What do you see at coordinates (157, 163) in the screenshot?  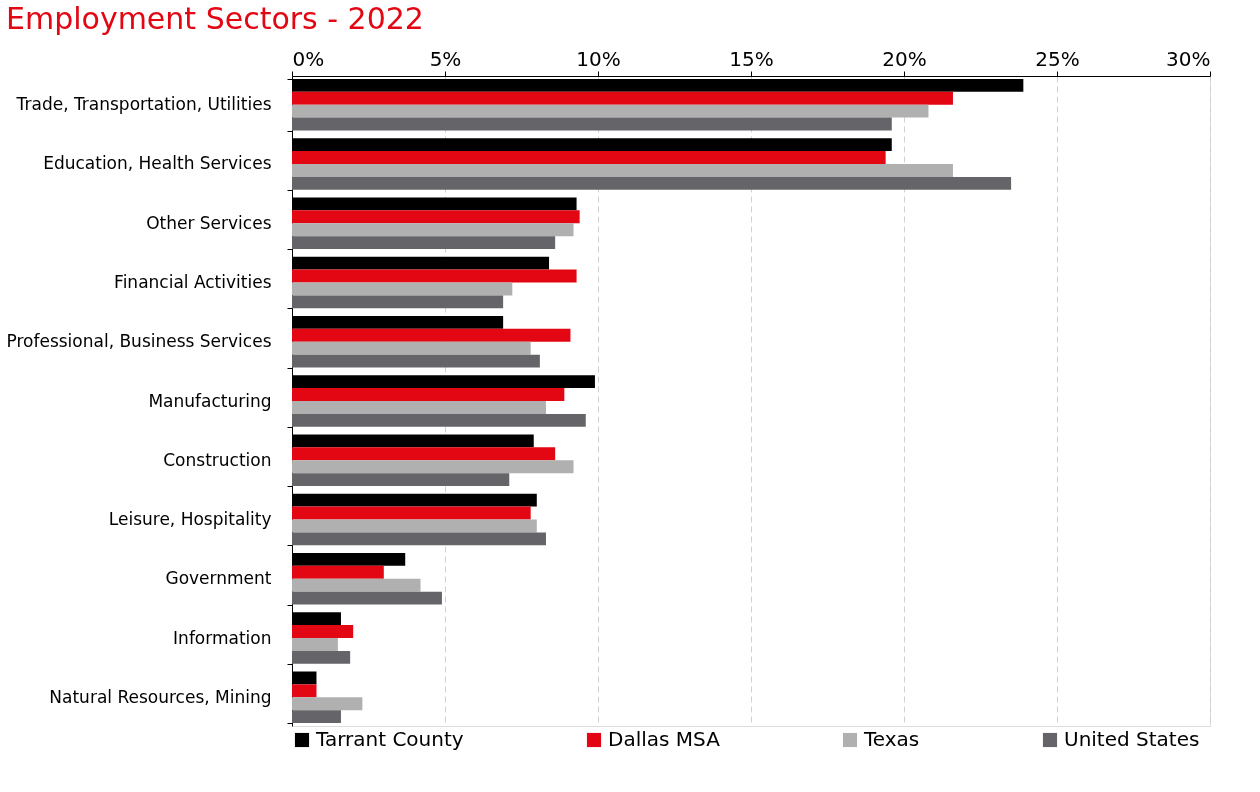 I see `y-tick-label: Education, Health Services` at bounding box center [157, 163].